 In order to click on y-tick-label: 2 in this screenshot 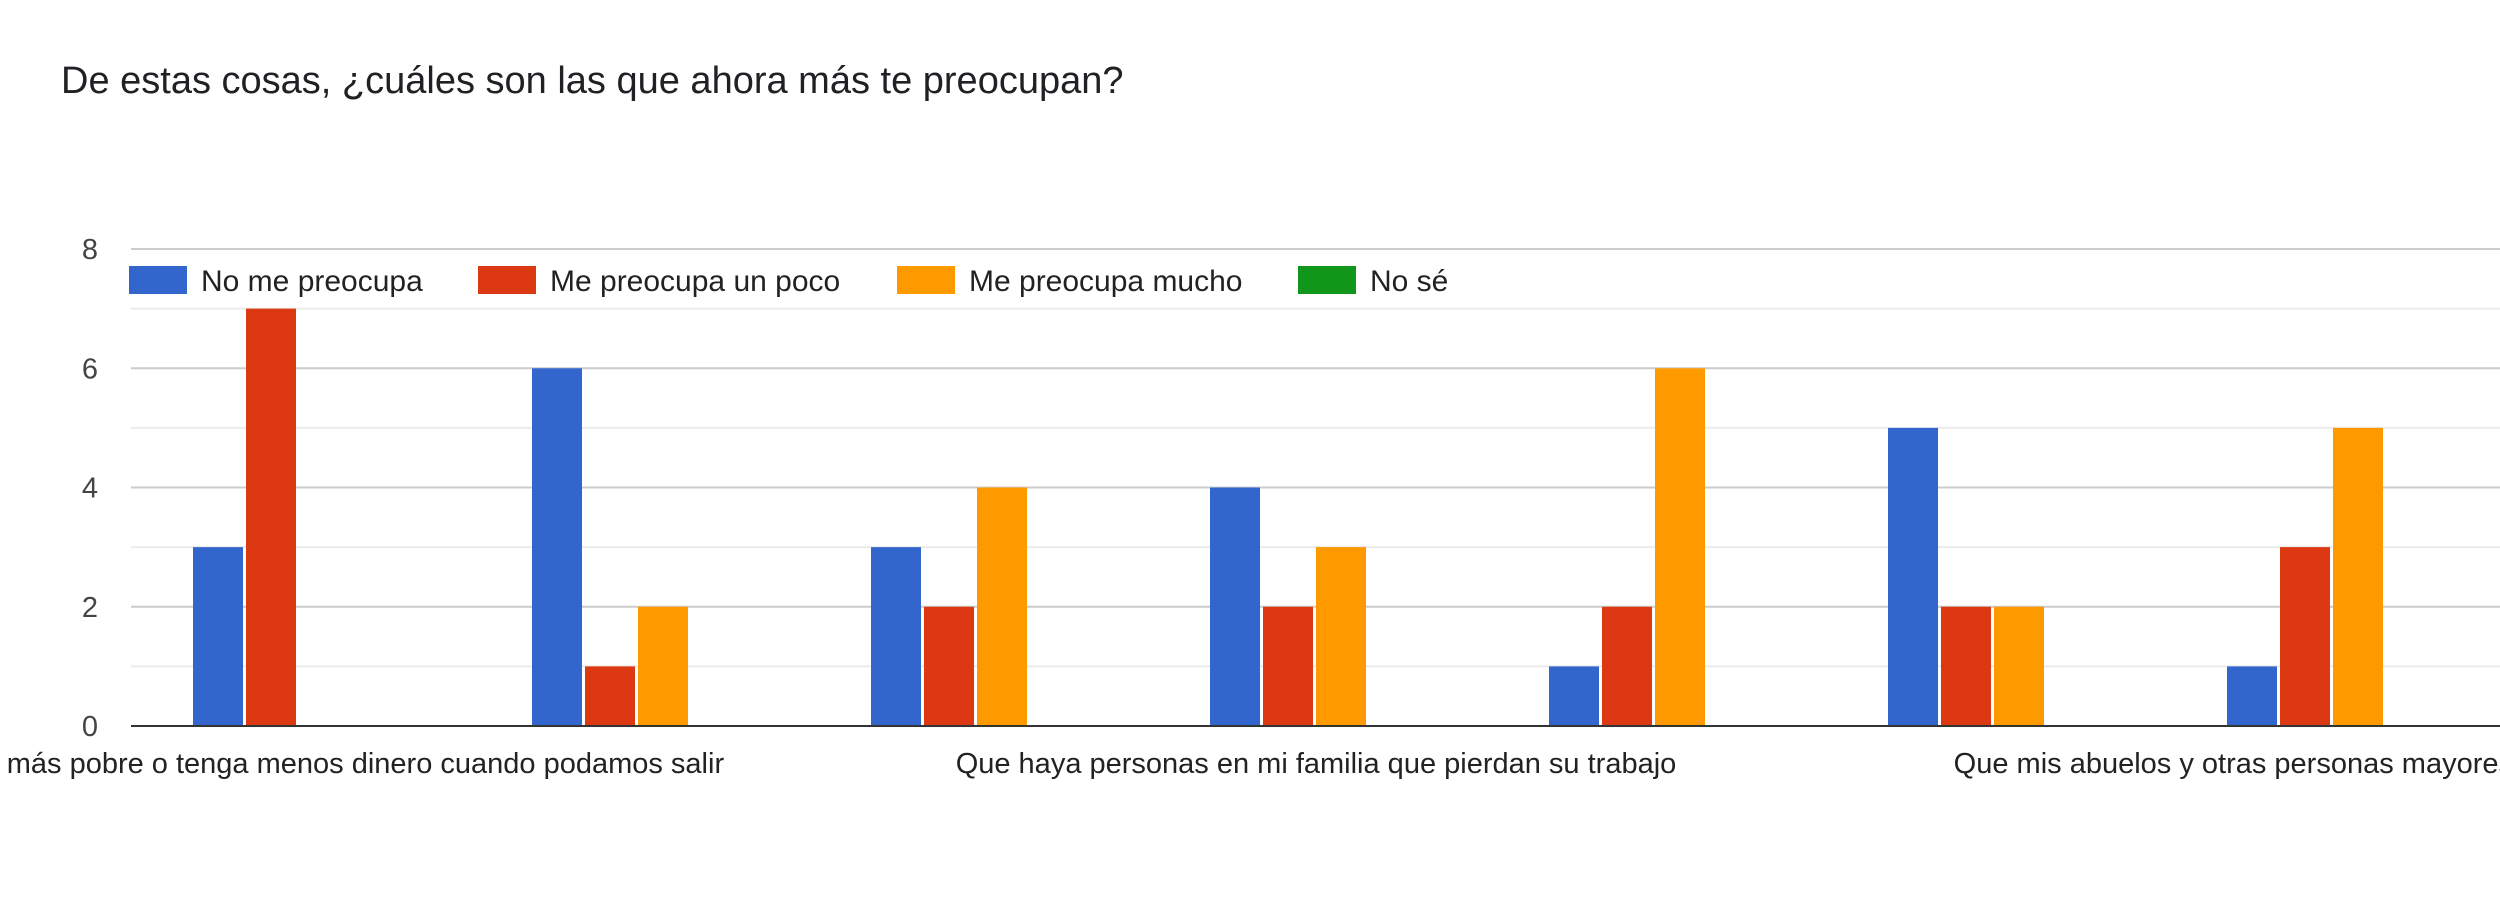, I will do `click(90, 608)`.